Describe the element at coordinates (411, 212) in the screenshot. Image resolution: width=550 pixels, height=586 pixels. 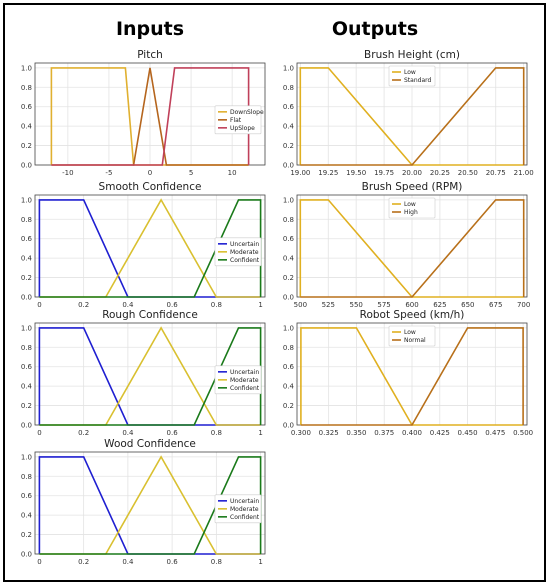
I see `legend-label: High` at that location.